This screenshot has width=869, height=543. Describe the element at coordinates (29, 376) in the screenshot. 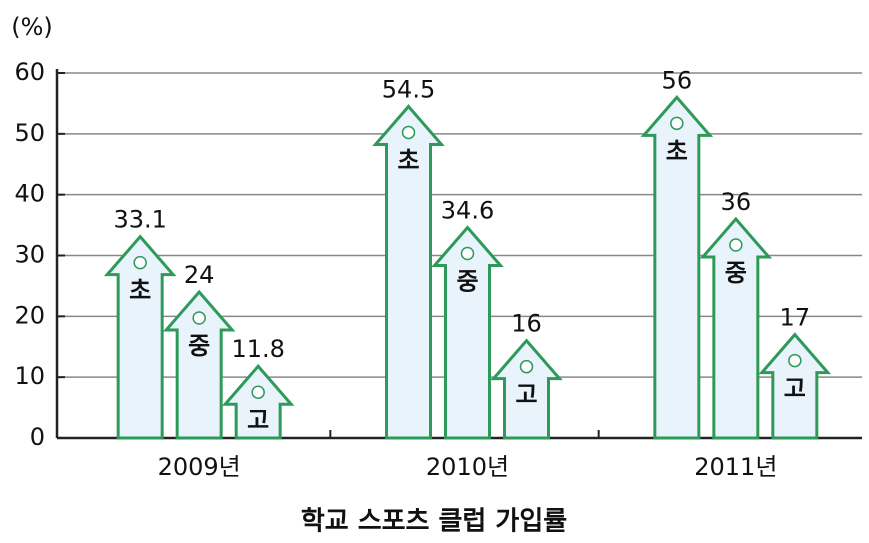

I see `y-tick-label: 10` at that location.